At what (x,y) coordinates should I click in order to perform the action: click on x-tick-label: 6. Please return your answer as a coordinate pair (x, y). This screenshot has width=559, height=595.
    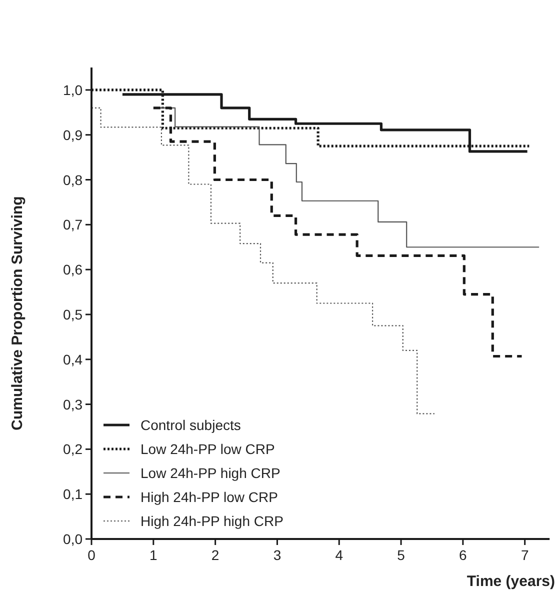
    Looking at the image, I should click on (463, 555).